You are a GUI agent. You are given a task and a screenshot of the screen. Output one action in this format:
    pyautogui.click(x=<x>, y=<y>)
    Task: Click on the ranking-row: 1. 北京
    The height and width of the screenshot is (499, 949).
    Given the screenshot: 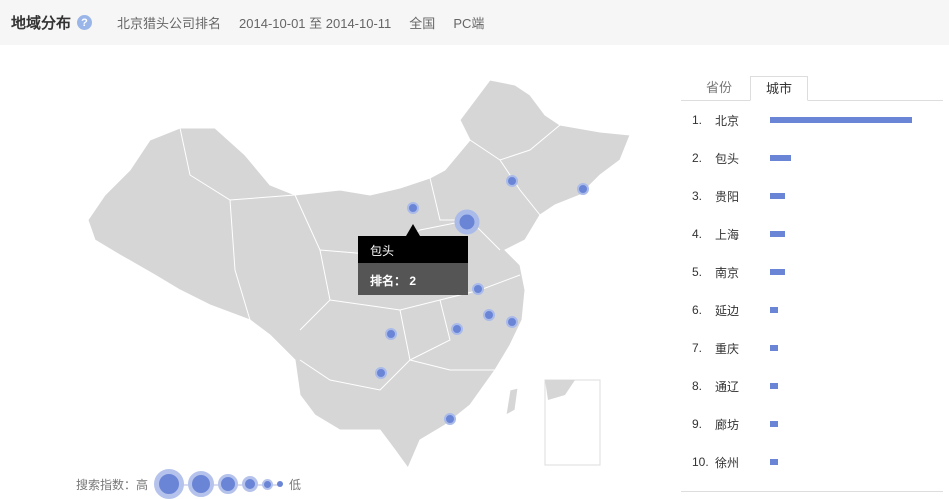 What is the action you would take?
    pyautogui.click(x=812, y=120)
    